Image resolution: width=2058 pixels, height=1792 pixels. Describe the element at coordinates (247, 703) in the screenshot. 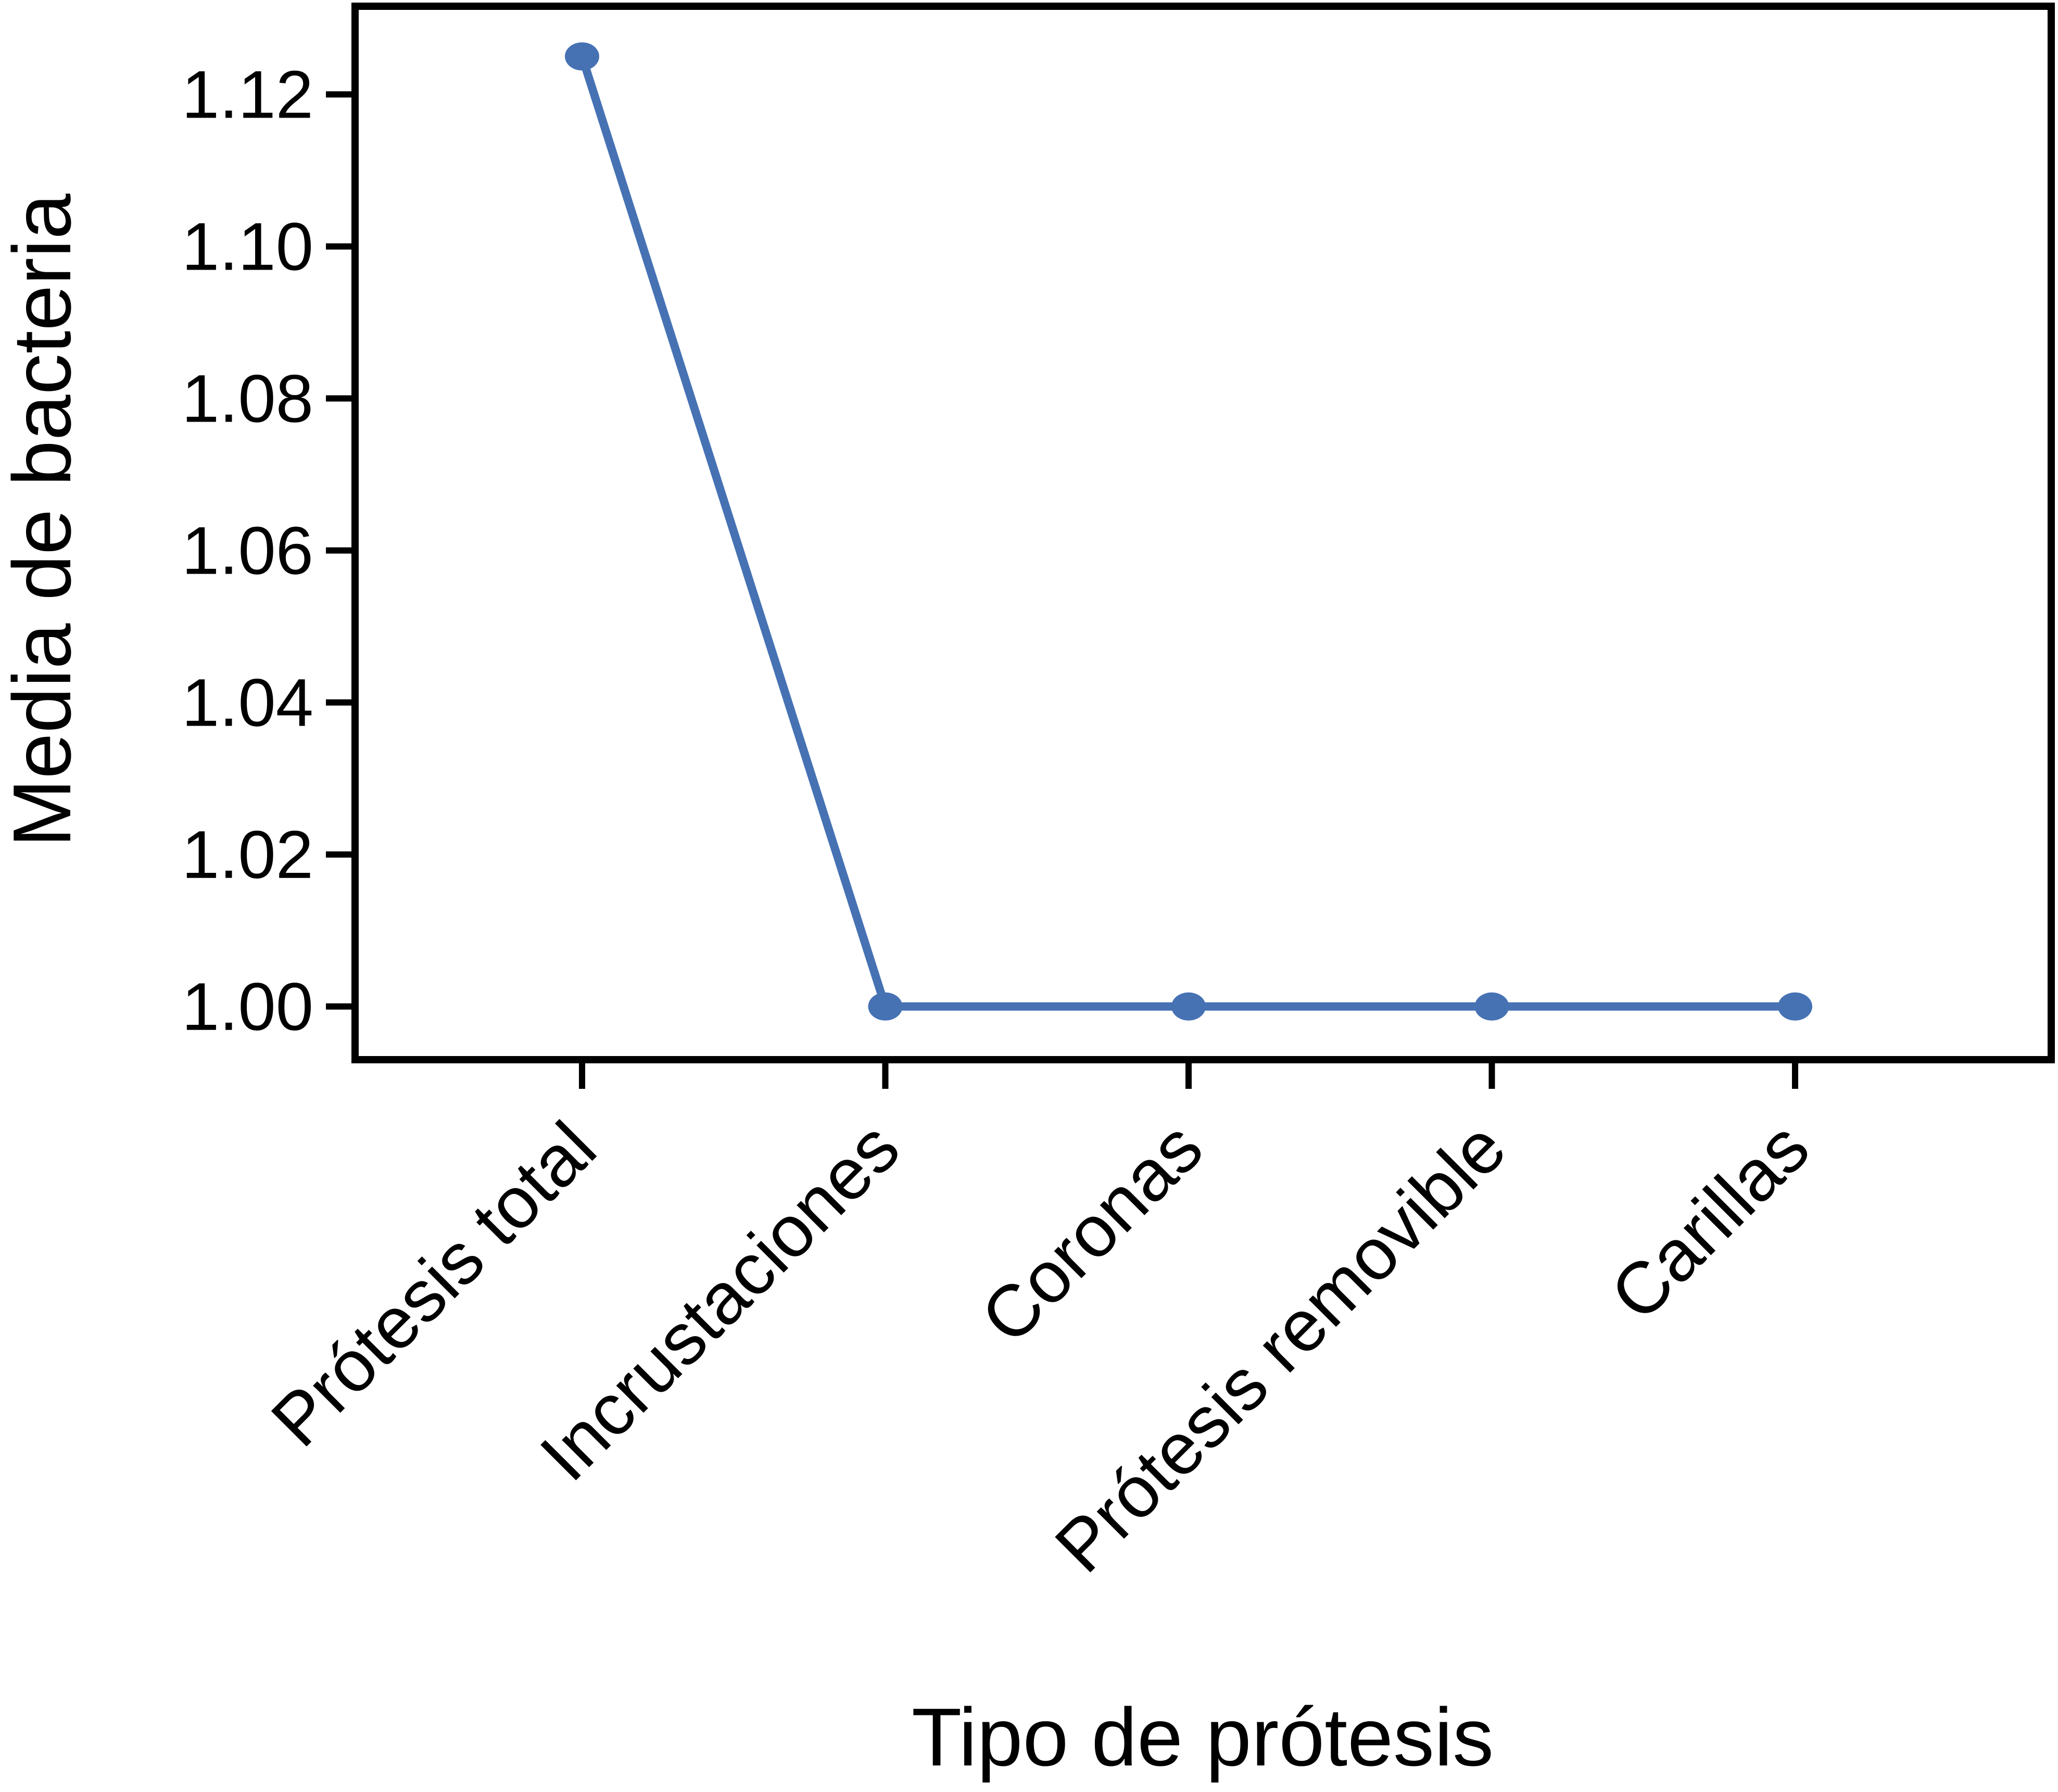

I see `y-tick-label: 1.04` at that location.